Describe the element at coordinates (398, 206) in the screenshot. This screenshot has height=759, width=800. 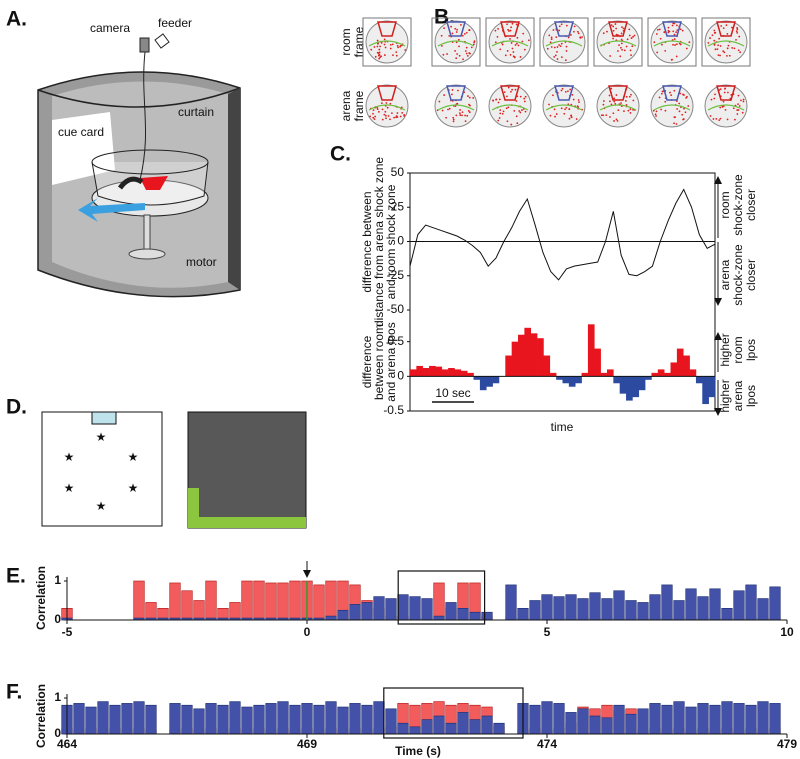
I see `y-tick-label: 25` at that location.